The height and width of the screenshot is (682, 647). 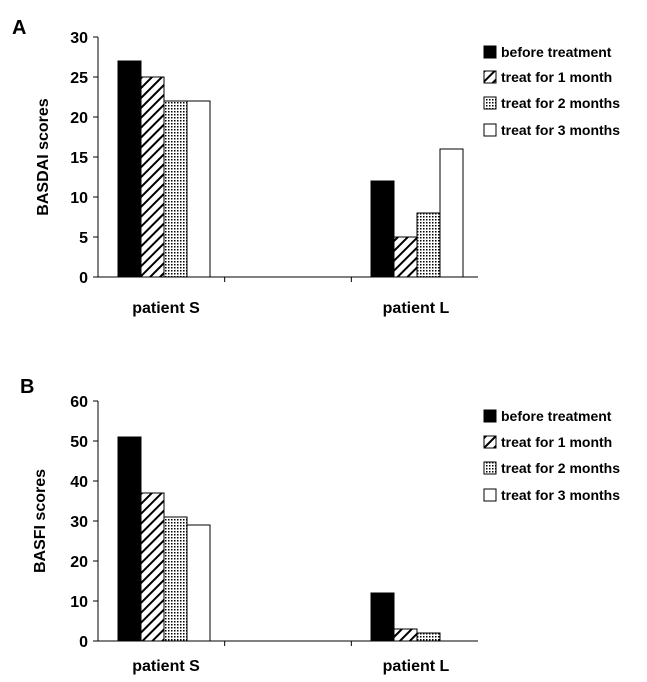 What do you see at coordinates (43, 156) in the screenshot?
I see `y-axis-label: BASDAI scores` at bounding box center [43, 156].